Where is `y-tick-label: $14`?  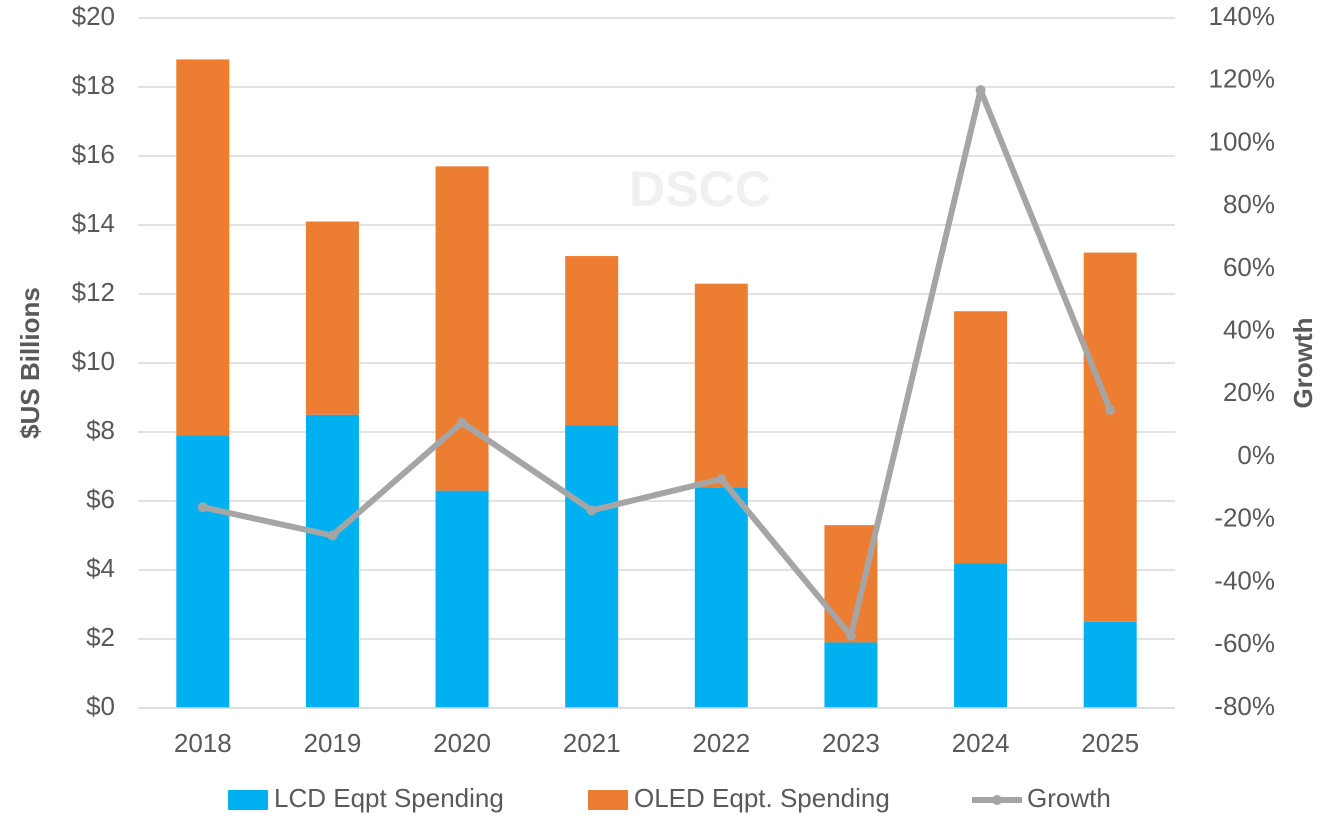 y-tick-label: $14 is located at coordinates (93, 223).